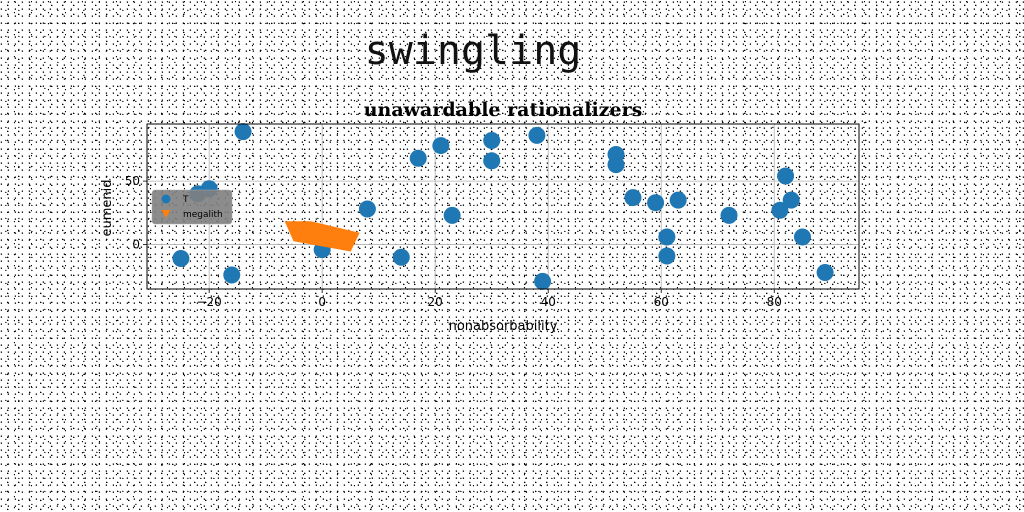 The image size is (1024, 512). I want to click on x-tick-label: 40, so click(548, 302).